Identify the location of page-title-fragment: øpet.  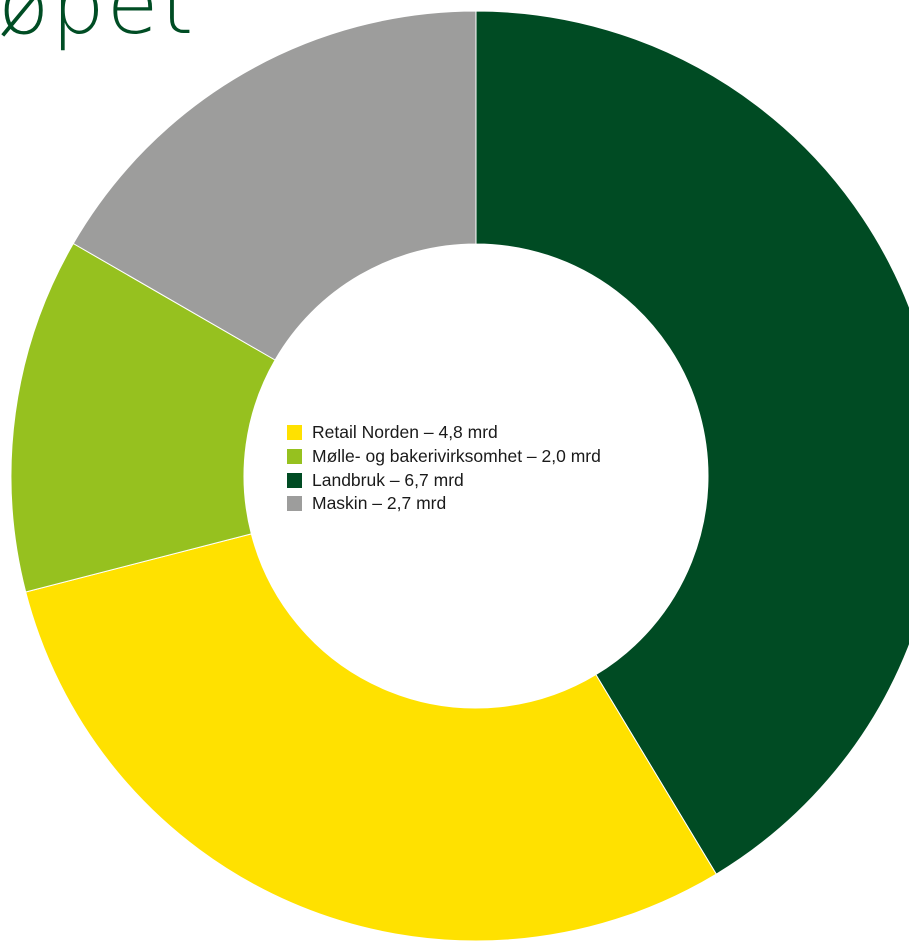
(98, 26).